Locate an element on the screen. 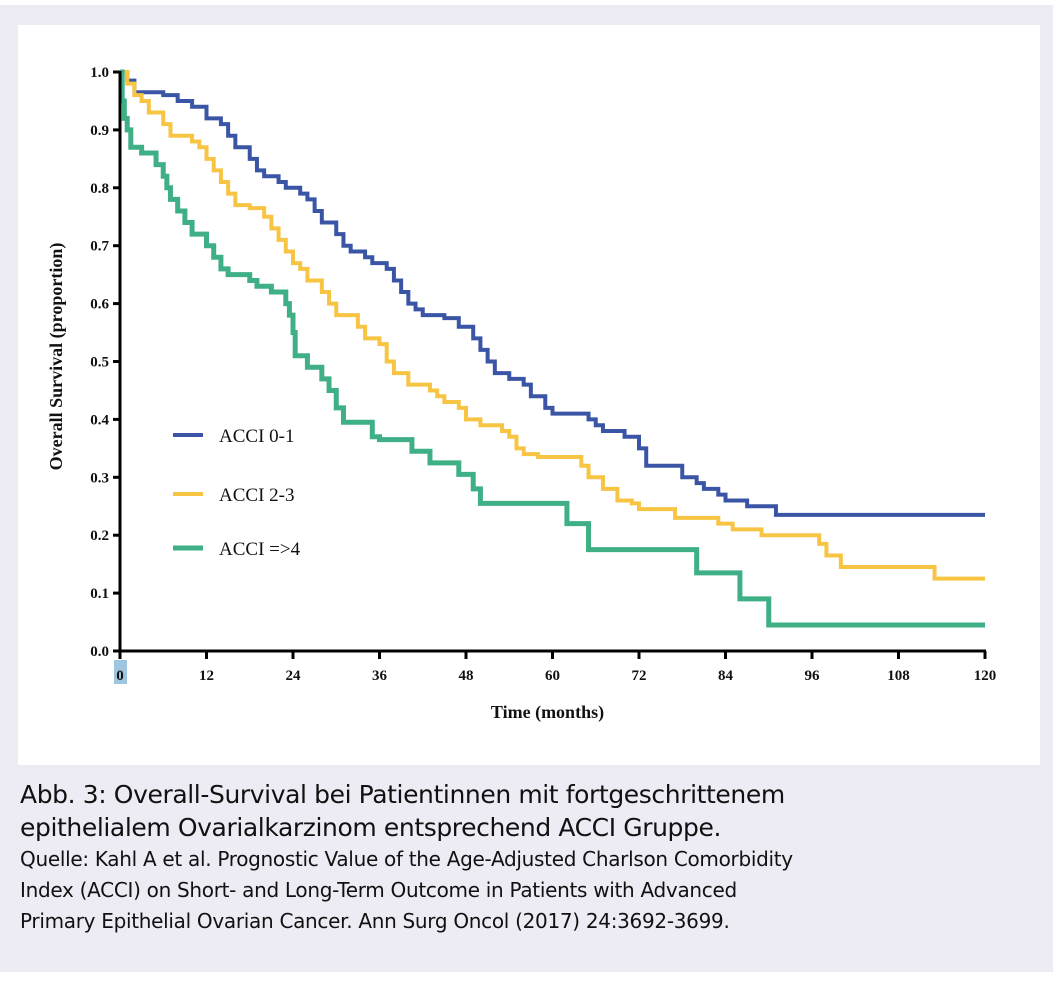 The width and height of the screenshot is (1057, 1001). y-tick-label: 0.4 is located at coordinates (99, 420).